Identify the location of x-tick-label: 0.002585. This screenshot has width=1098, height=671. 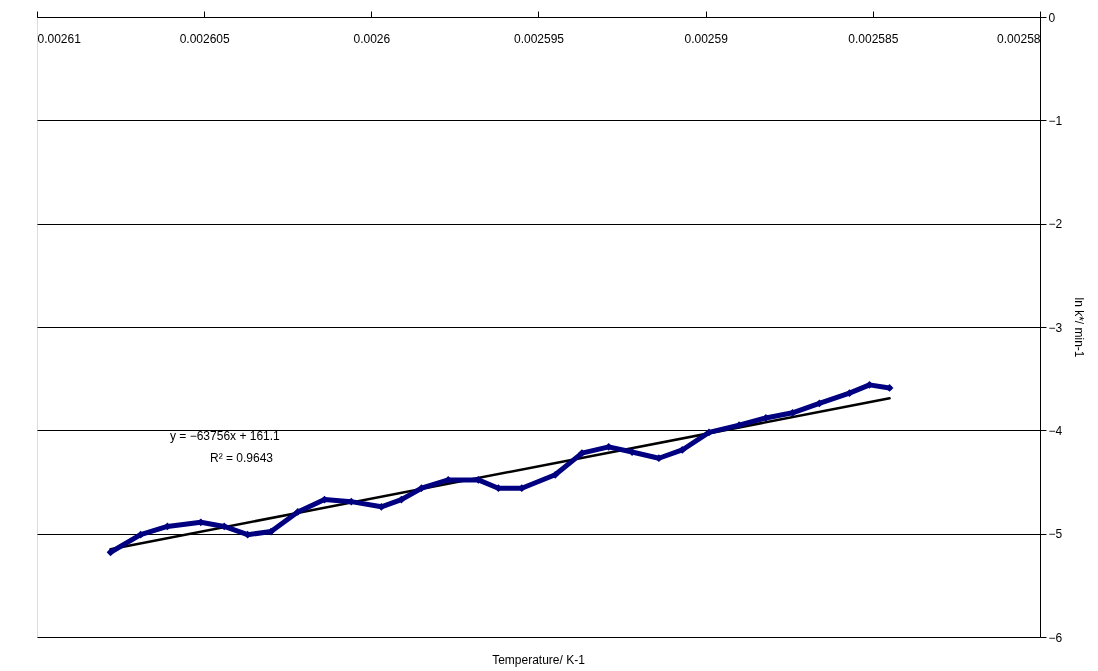
(873, 38).